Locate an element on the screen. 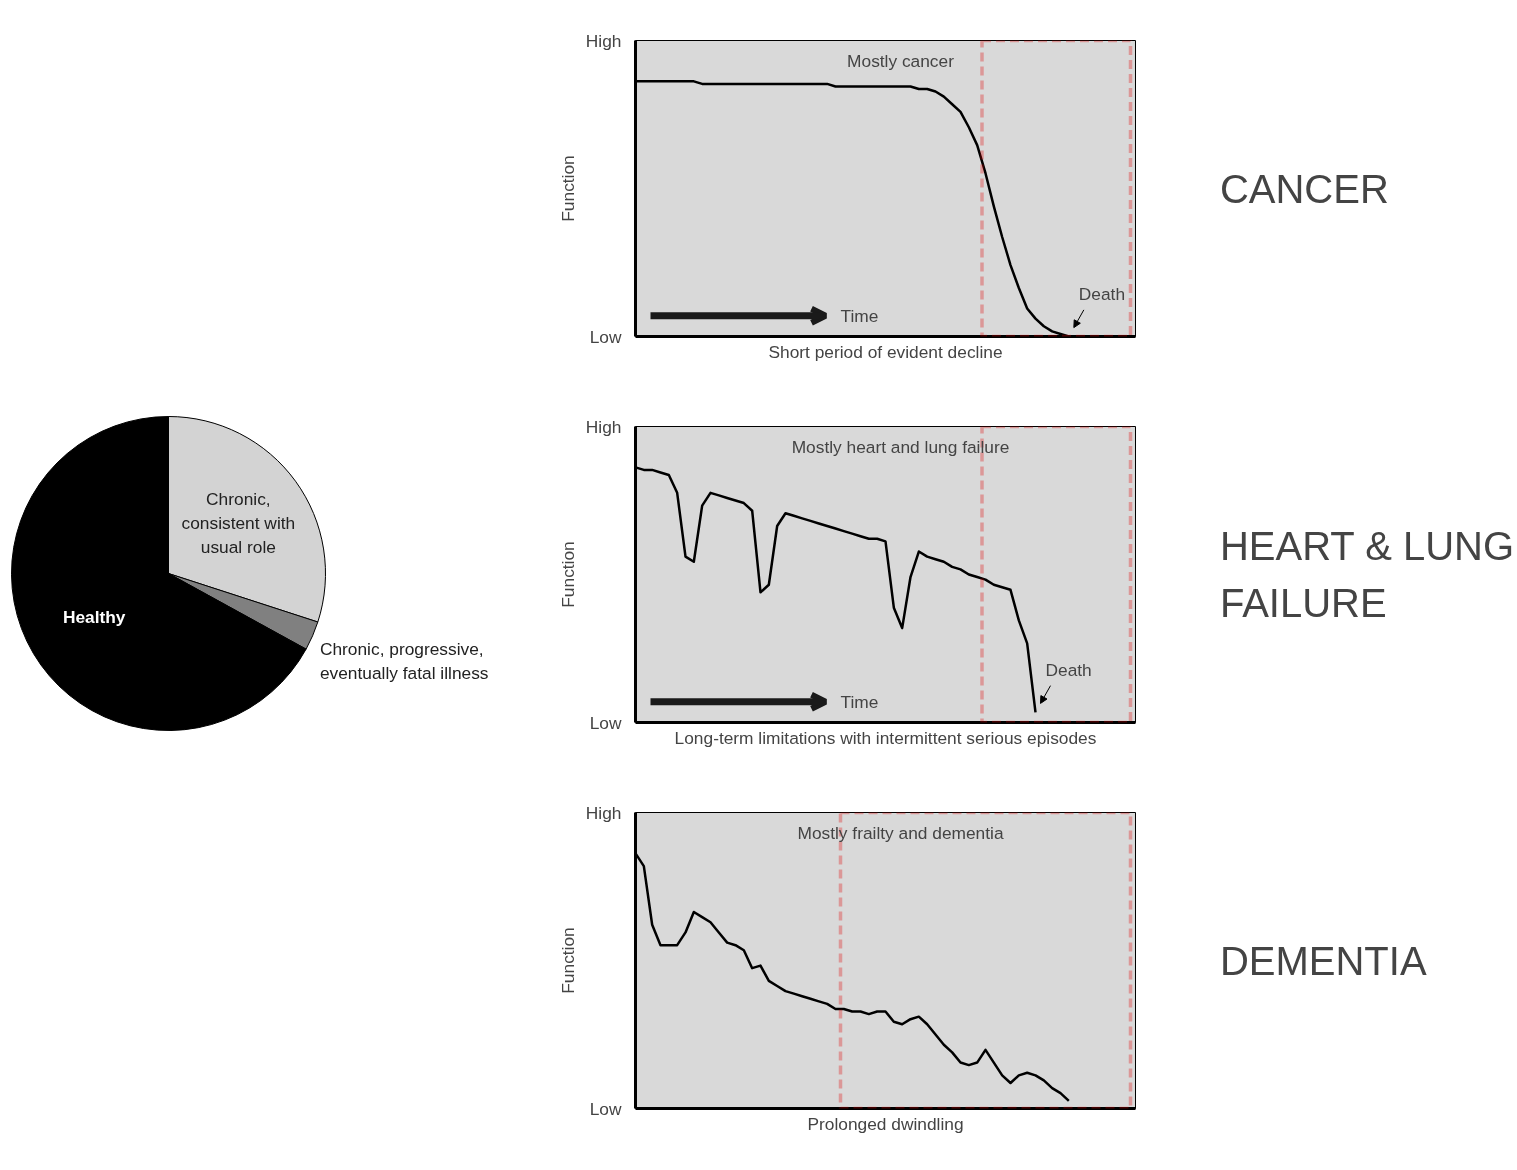 The width and height of the screenshot is (1517, 1170). text: CANCER is located at coordinates (1304, 188).